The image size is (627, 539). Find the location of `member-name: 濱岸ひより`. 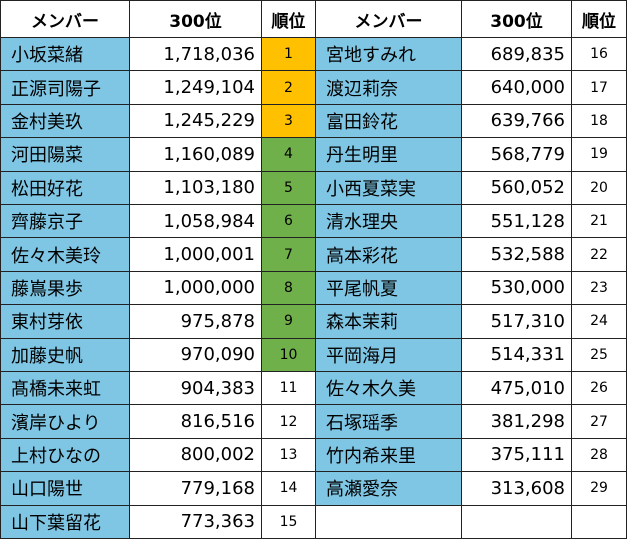

member-name: 濱岸ひより is located at coordinates (65, 422).